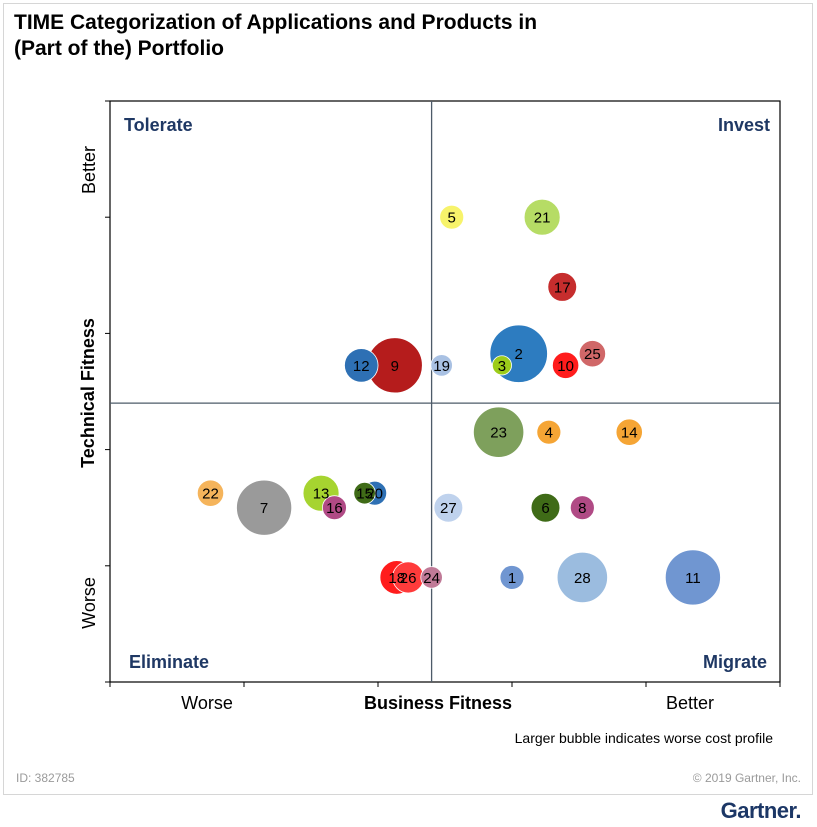  I want to click on bubble-label-25: 25, so click(592, 354).